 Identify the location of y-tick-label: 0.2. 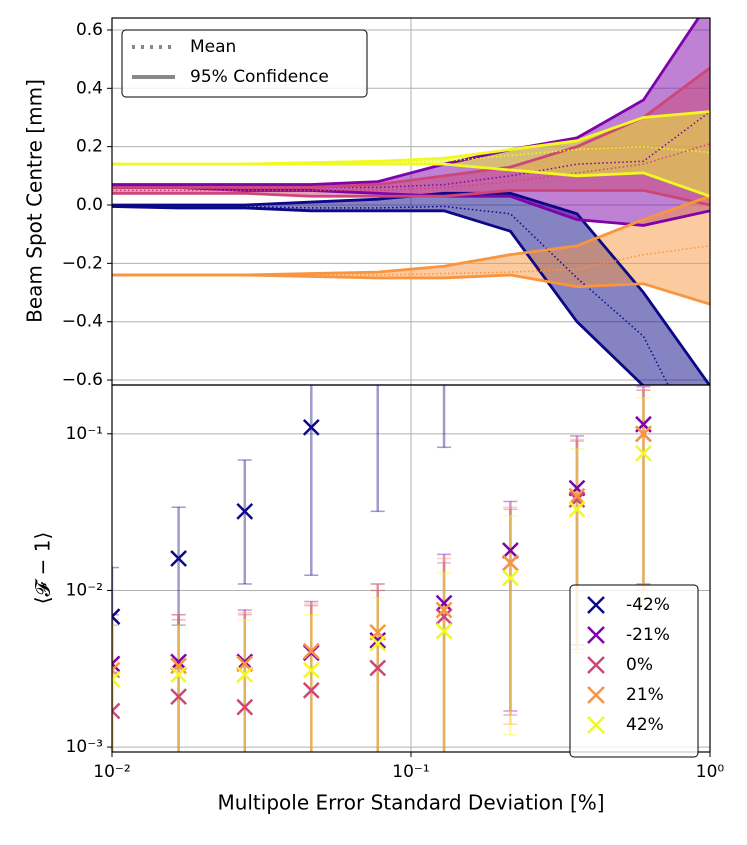
(89, 147).